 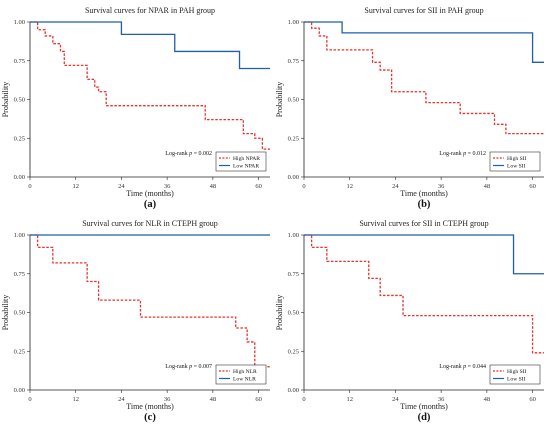 I want to click on logrank-annotation: Log-rank p = 0.012, so click(x=462, y=154).